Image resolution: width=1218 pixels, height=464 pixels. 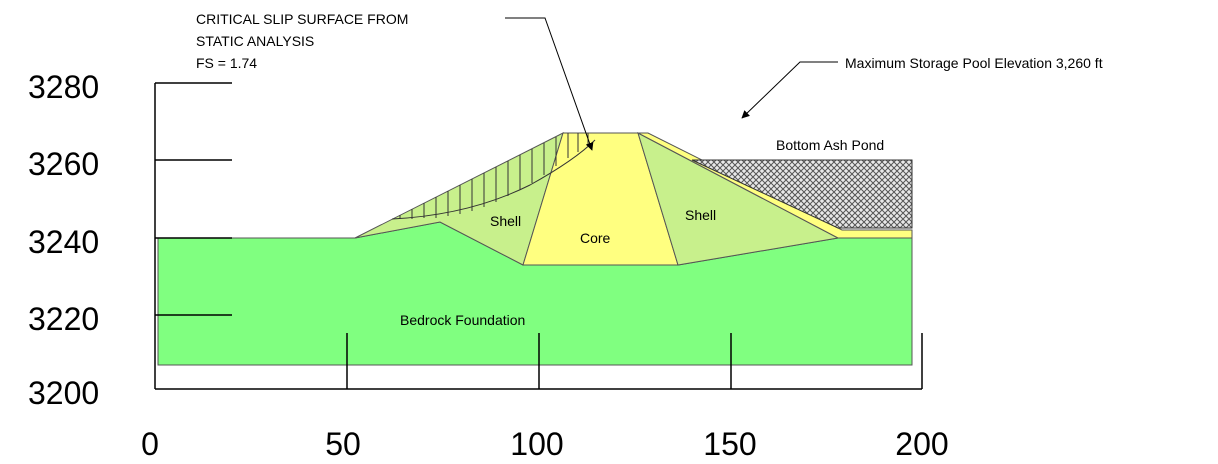 I want to click on y-label: 3260, so click(x=63, y=164).